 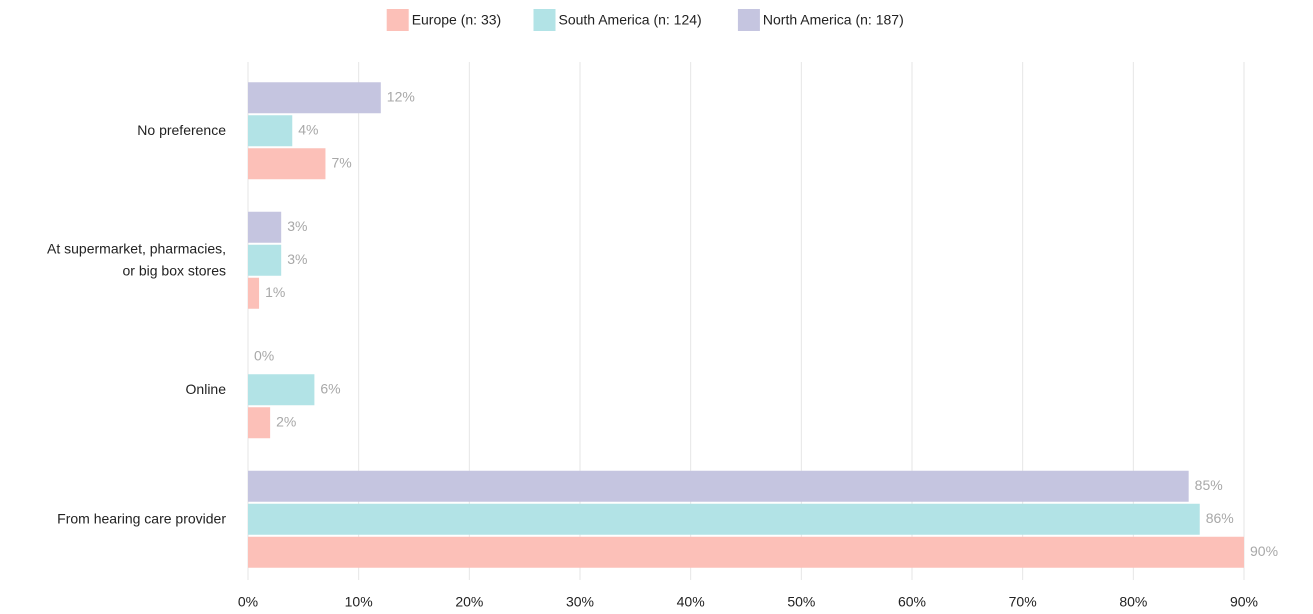 I want to click on x-tick-label: 0%, so click(x=248, y=602).